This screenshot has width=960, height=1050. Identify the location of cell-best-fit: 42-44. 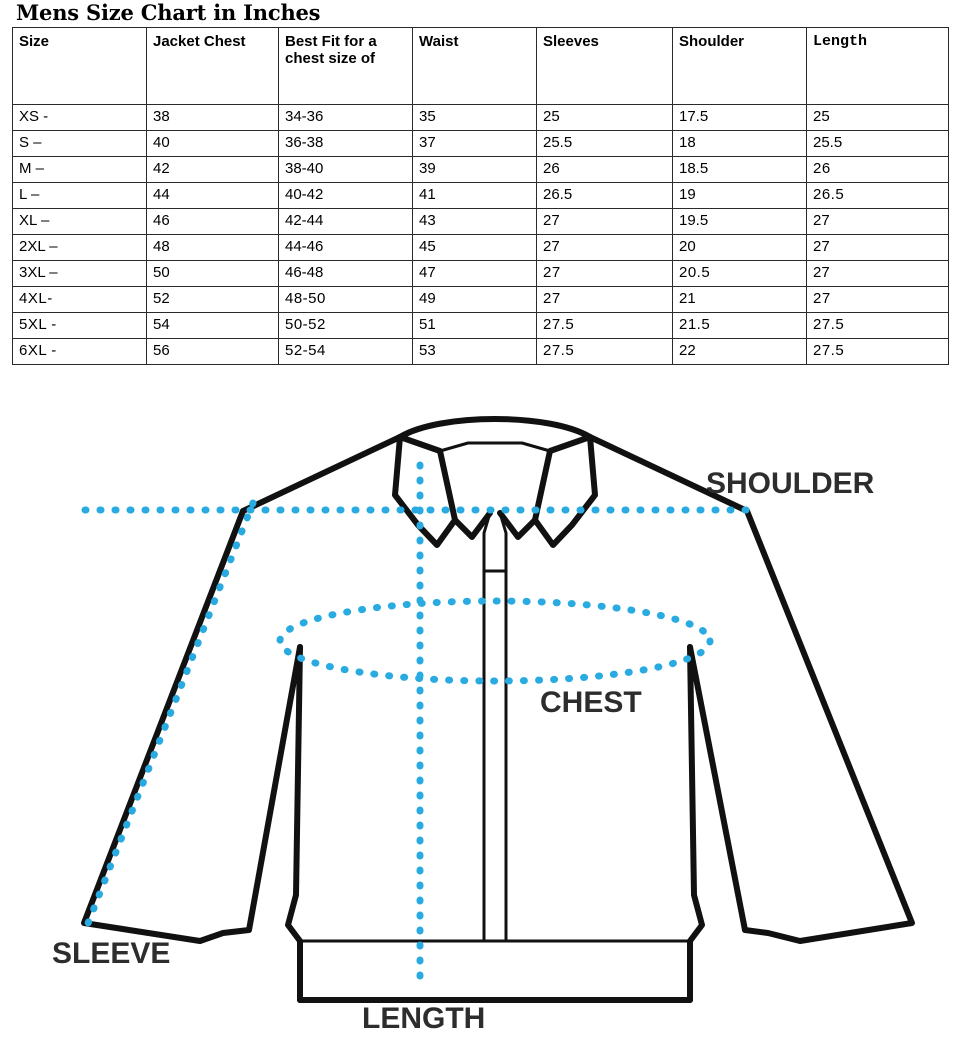
(345, 221).